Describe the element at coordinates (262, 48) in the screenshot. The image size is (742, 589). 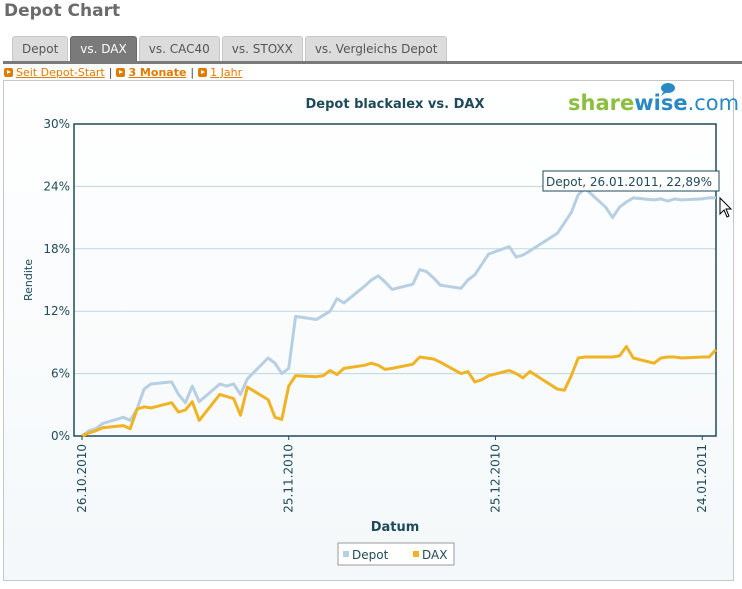
I see `tab-vs-stoxx: vs. STOXX` at that location.